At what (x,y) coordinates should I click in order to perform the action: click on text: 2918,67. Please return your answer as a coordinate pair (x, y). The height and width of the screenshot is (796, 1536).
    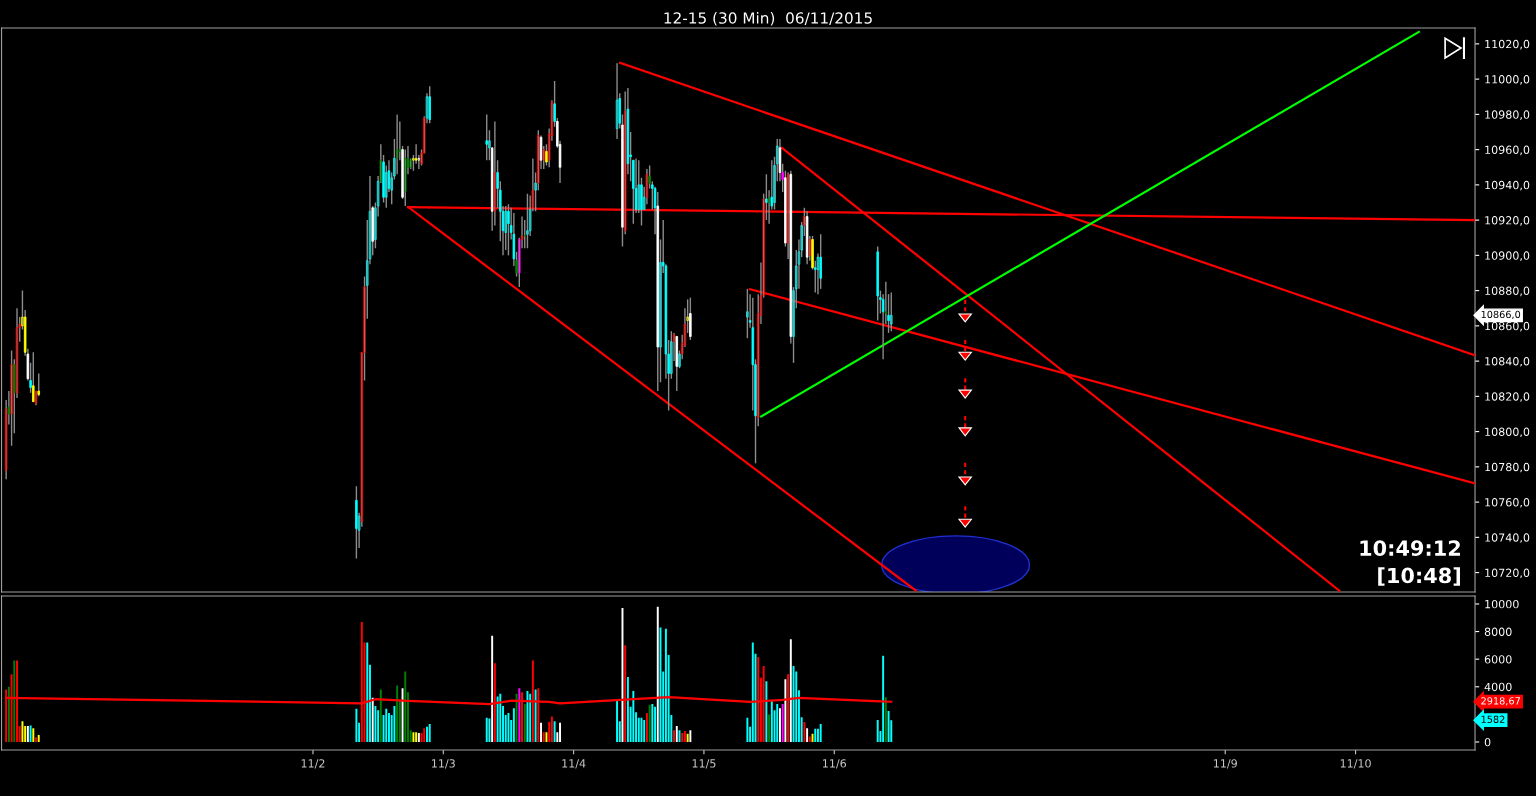
    Looking at the image, I should click on (1500, 701).